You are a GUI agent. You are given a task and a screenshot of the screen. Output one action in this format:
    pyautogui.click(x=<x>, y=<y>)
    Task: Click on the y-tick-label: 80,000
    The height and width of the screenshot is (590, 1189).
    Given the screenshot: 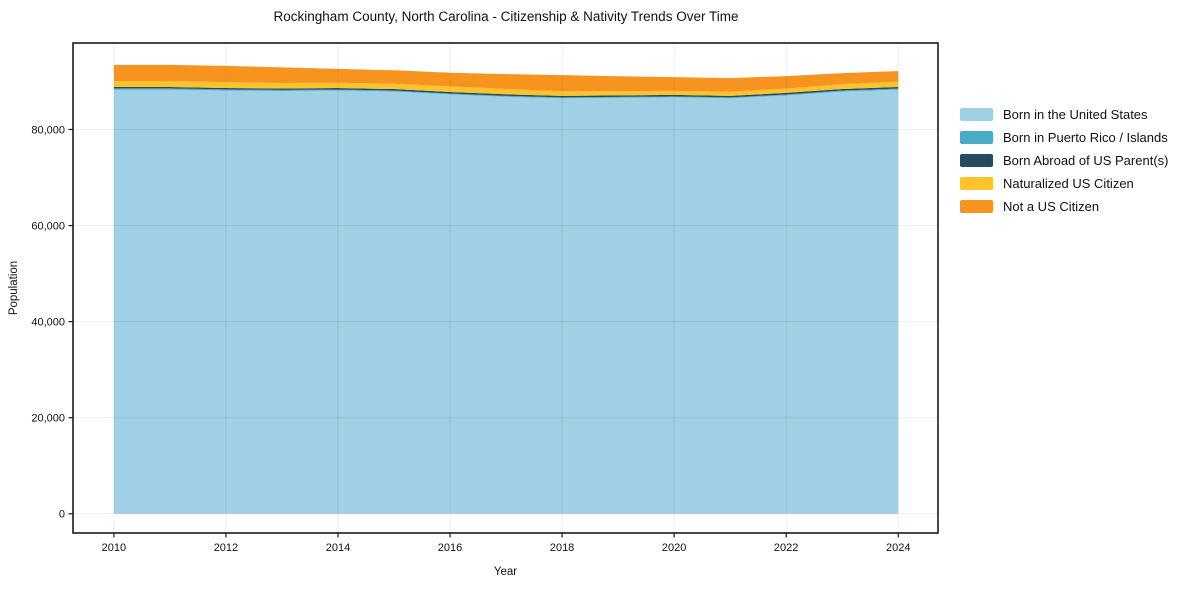 What is the action you would take?
    pyautogui.click(x=48, y=130)
    